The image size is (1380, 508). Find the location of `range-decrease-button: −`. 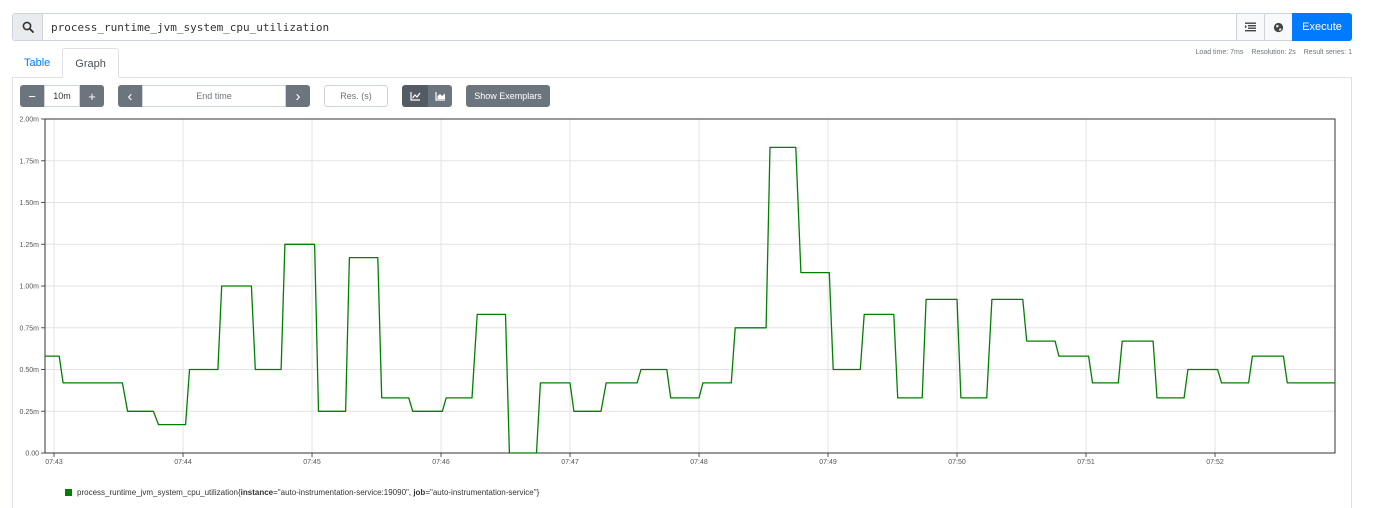

range-decrease-button: − is located at coordinates (32, 96).